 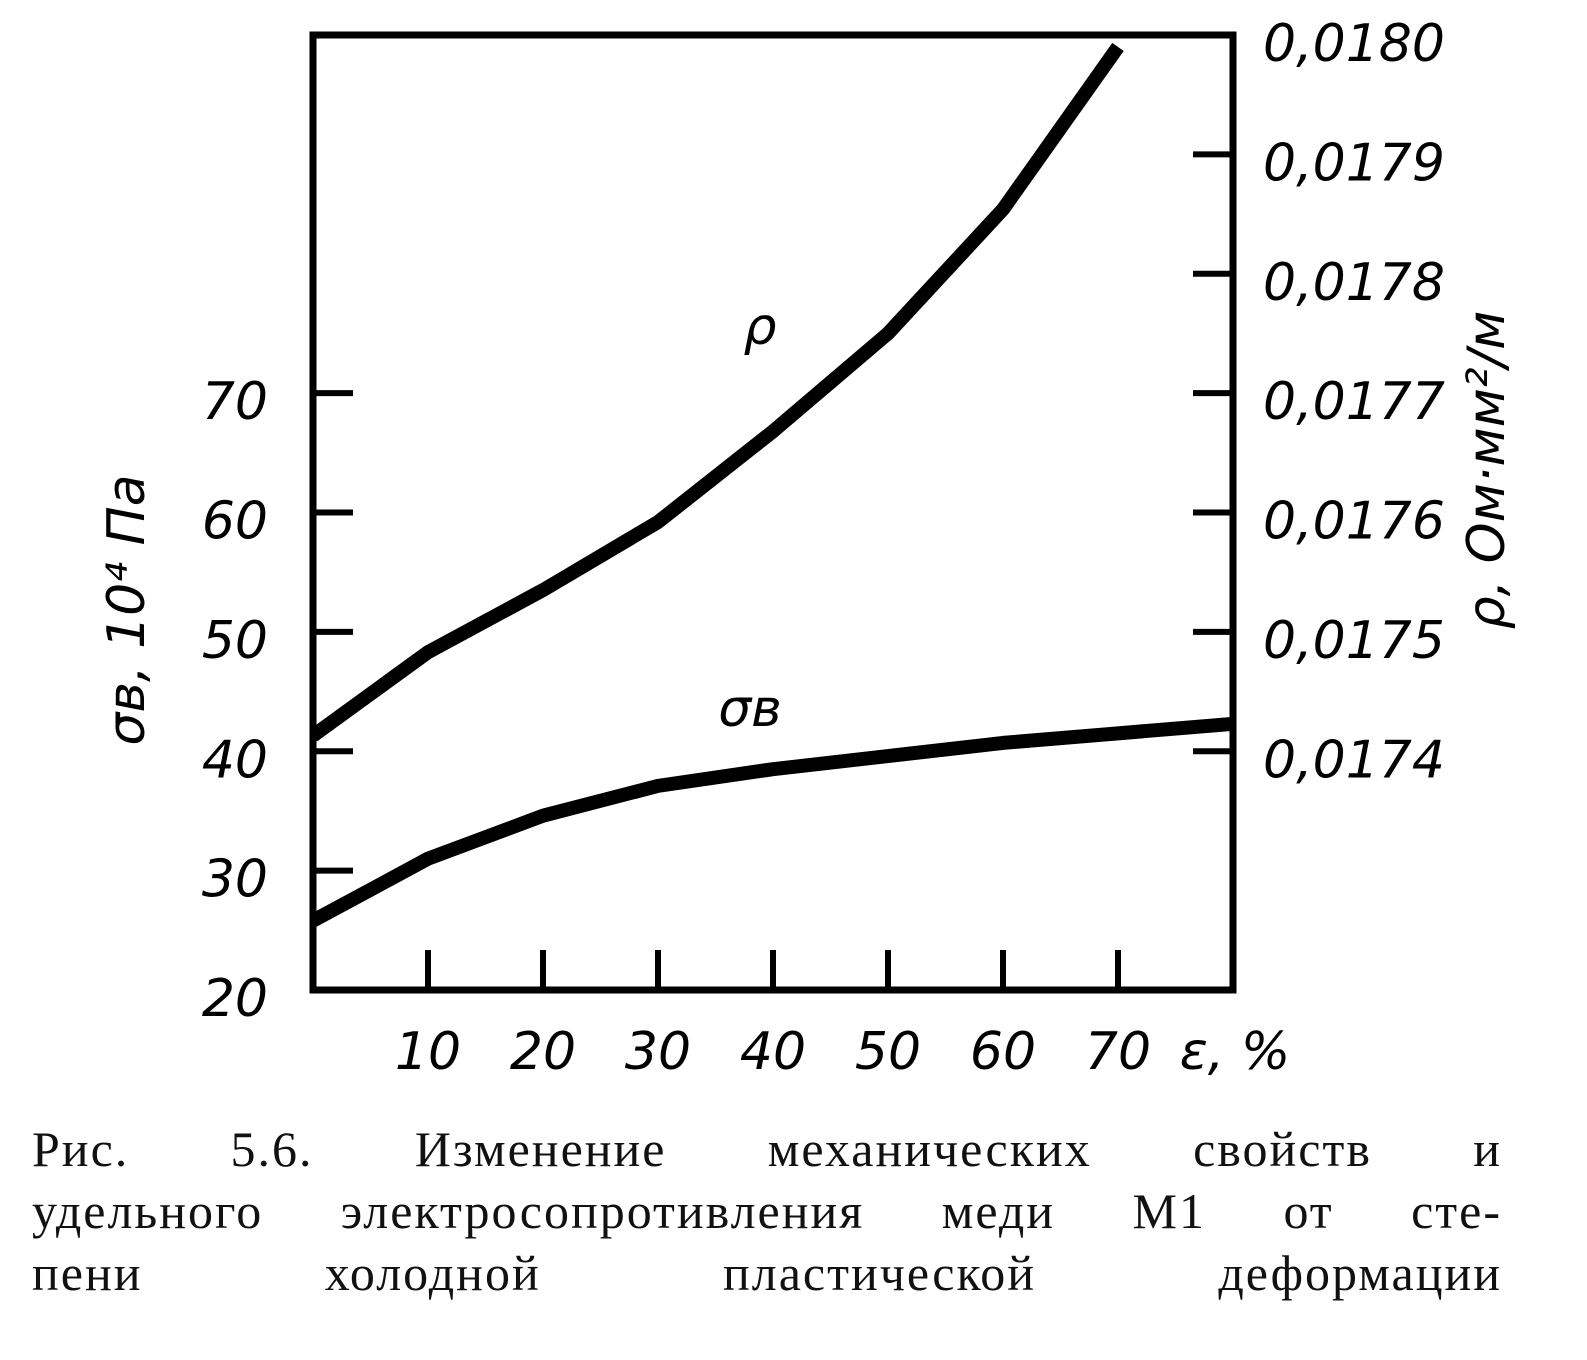 I want to click on caption-line: пени холодной пластической деформации, so click(x=767, y=1273).